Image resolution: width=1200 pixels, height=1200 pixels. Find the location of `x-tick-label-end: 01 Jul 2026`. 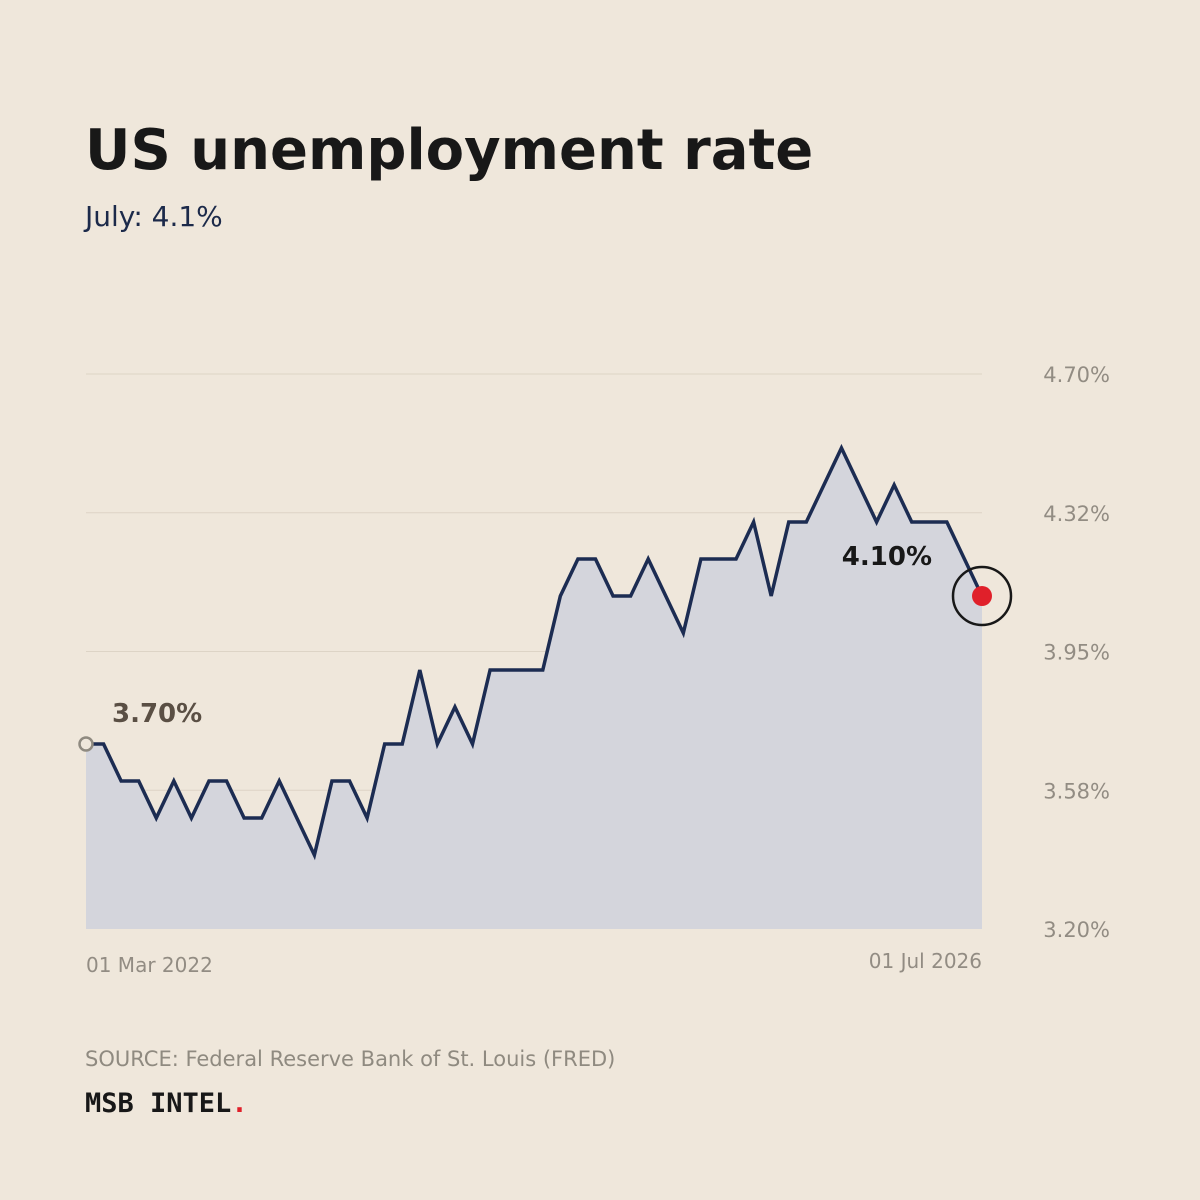

x-tick-label-end: 01 Jul 2026 is located at coordinates (925, 961).